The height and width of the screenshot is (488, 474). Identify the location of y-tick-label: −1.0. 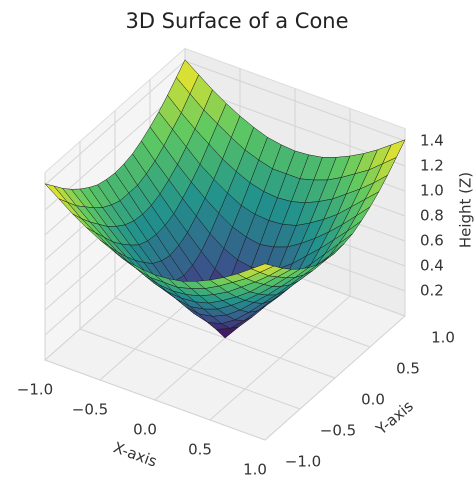
(303, 462).